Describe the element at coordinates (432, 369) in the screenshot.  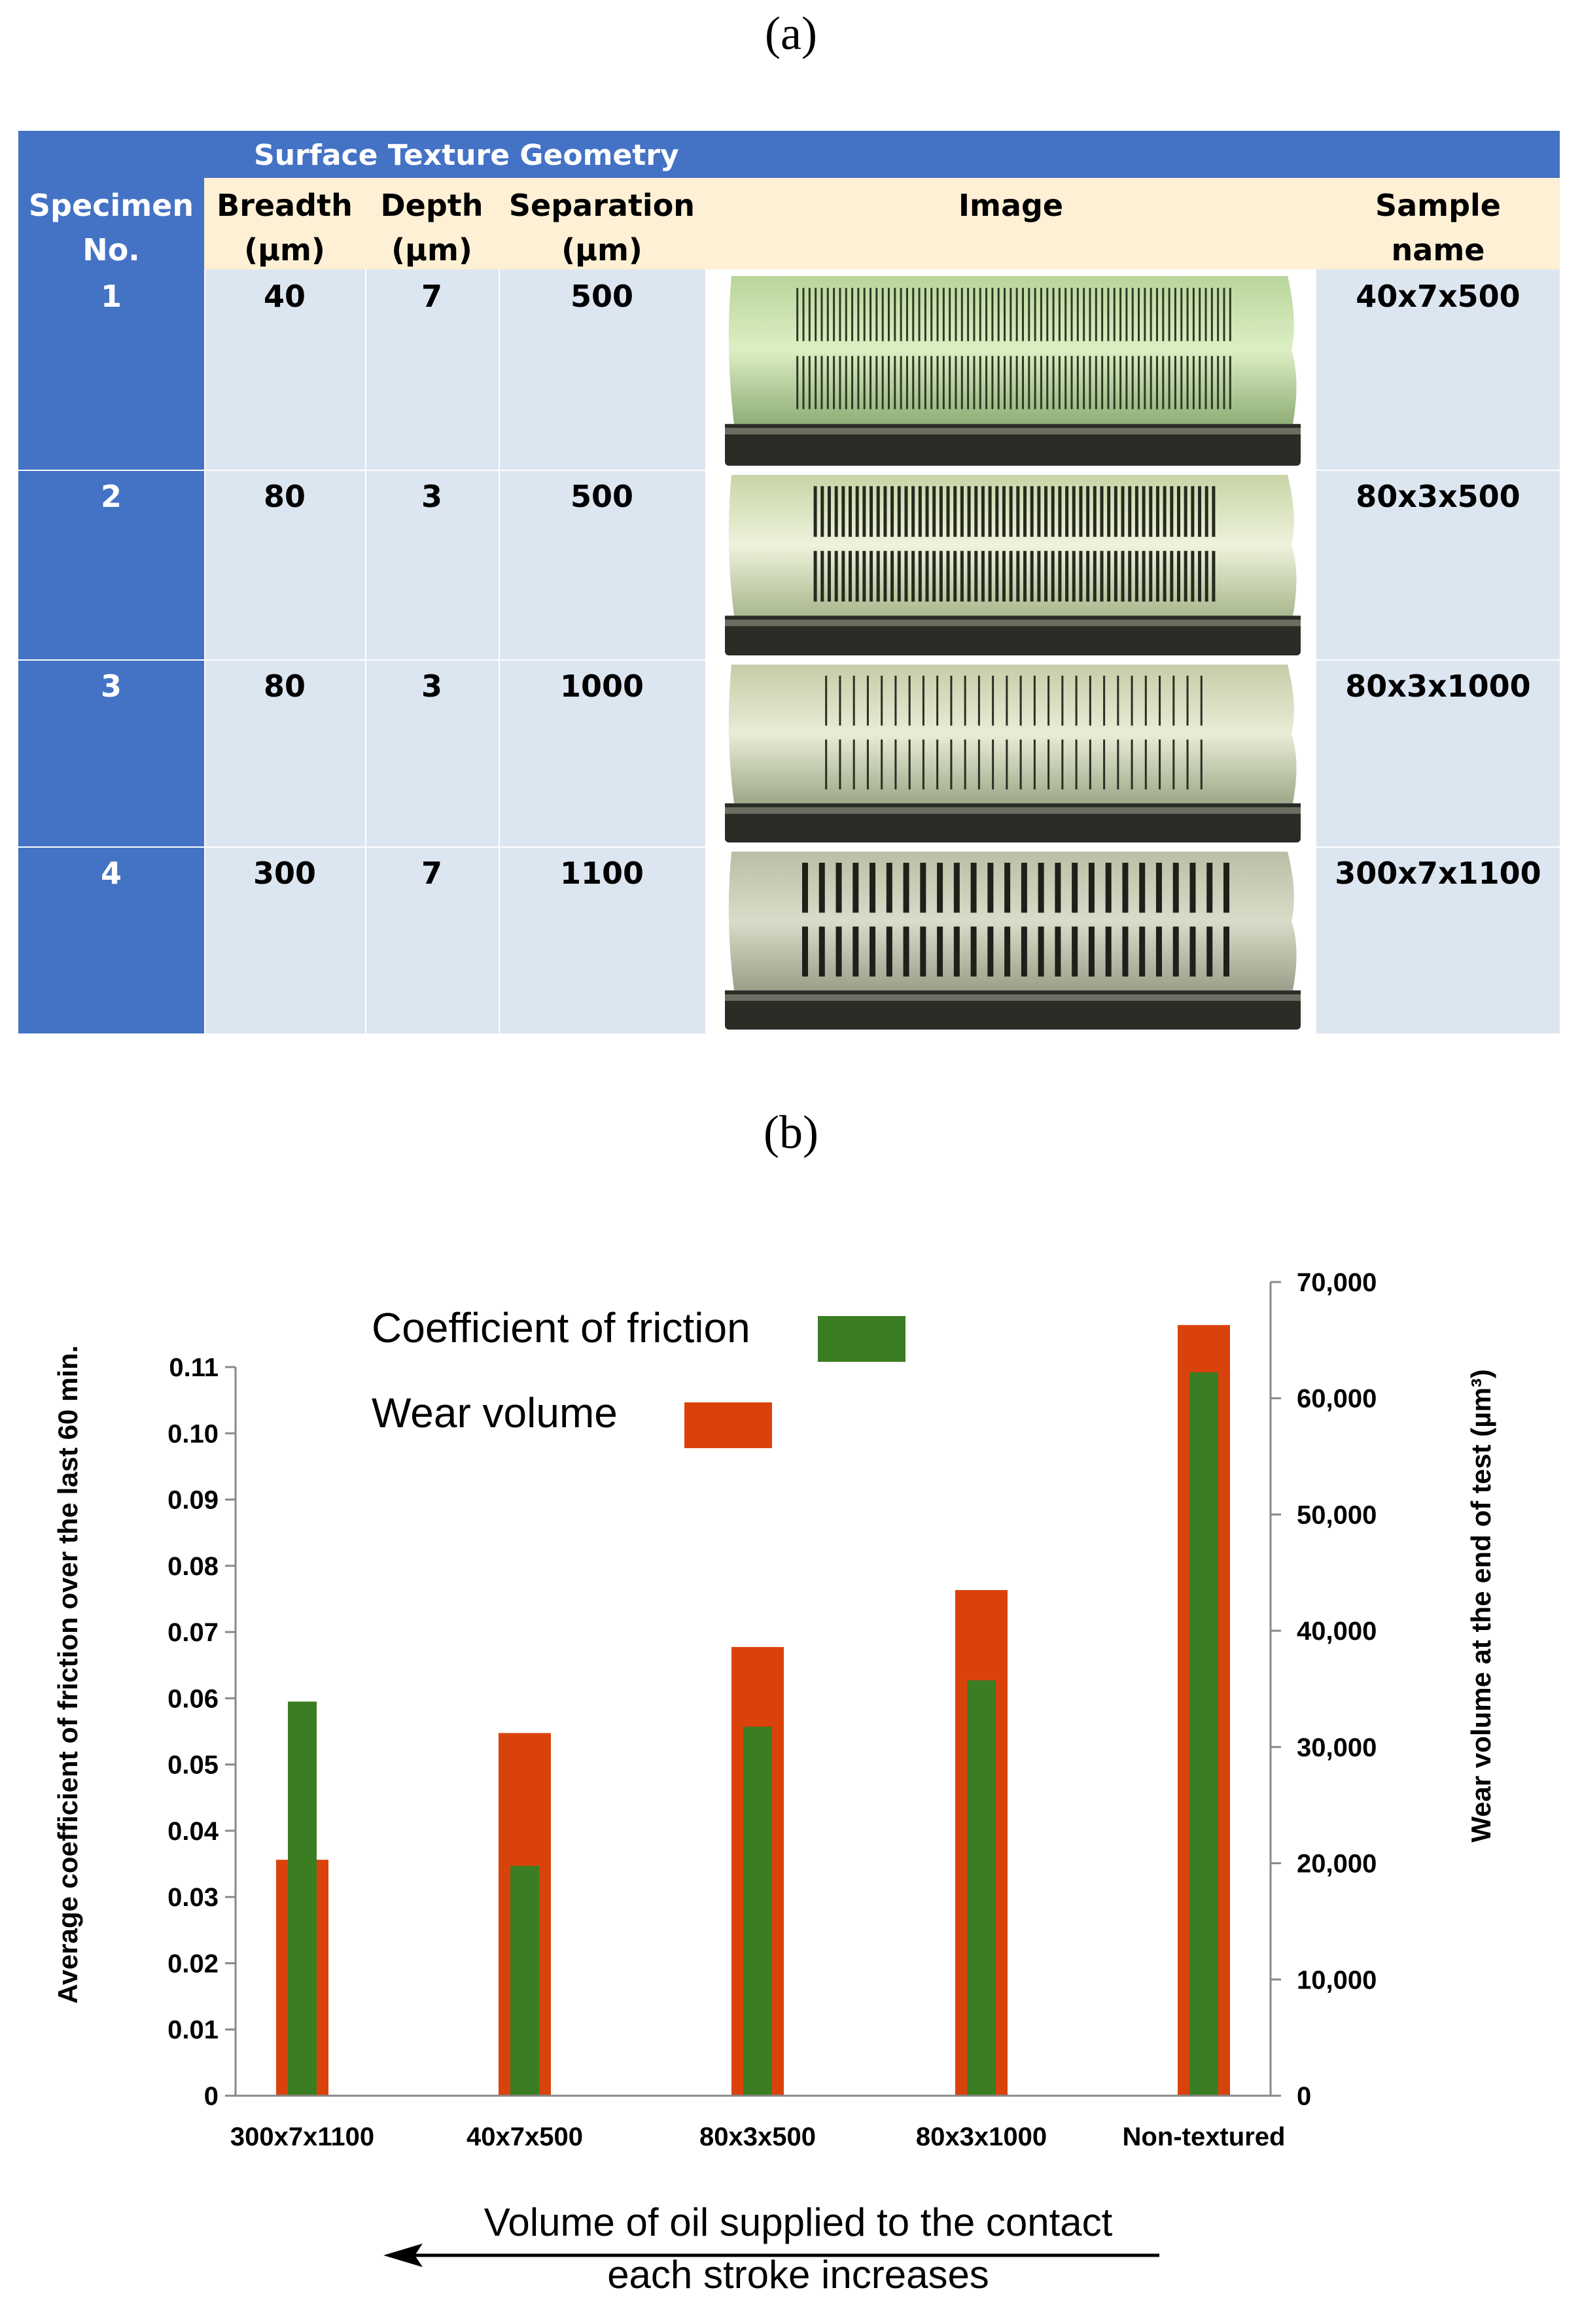
I see `depth-1: 7` at that location.